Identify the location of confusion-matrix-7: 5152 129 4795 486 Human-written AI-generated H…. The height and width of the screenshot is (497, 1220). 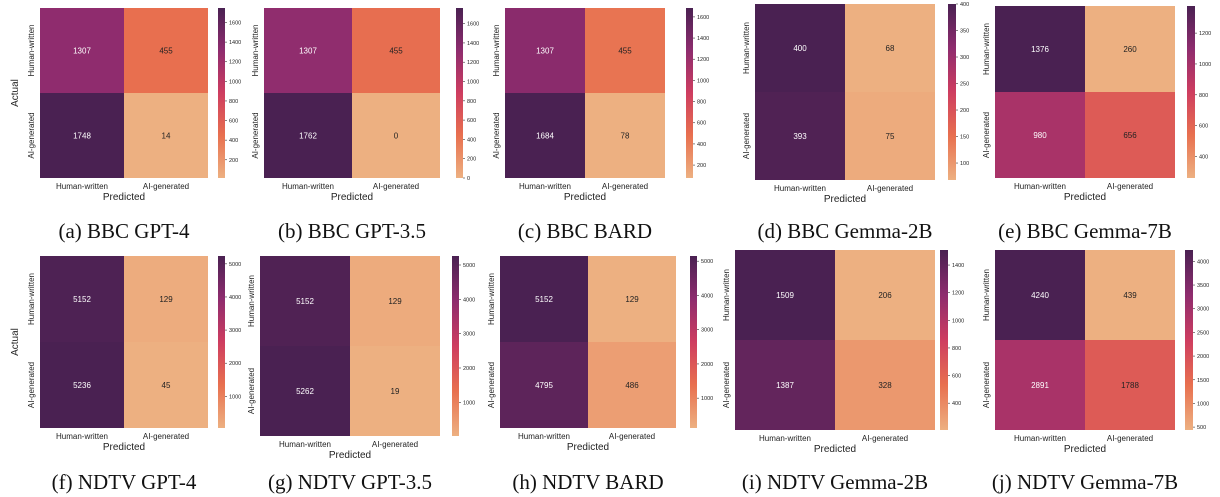
(600, 375).